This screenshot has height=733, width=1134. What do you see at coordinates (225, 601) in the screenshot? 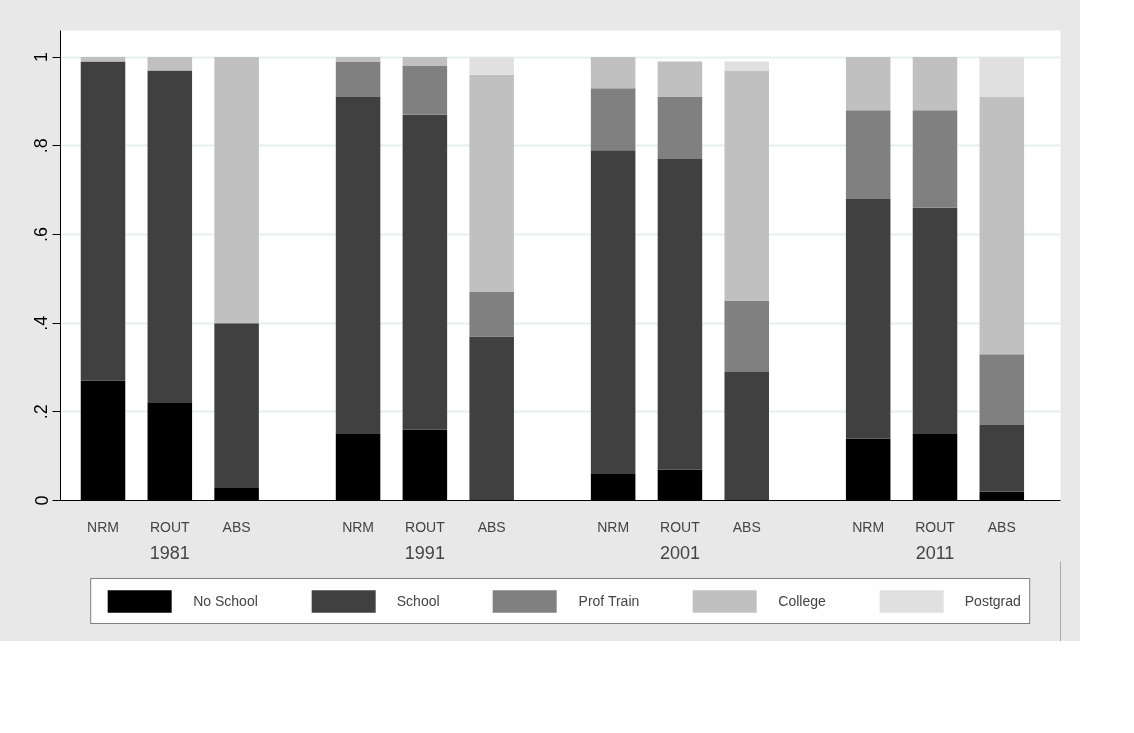
I see `legend-label: No School` at bounding box center [225, 601].